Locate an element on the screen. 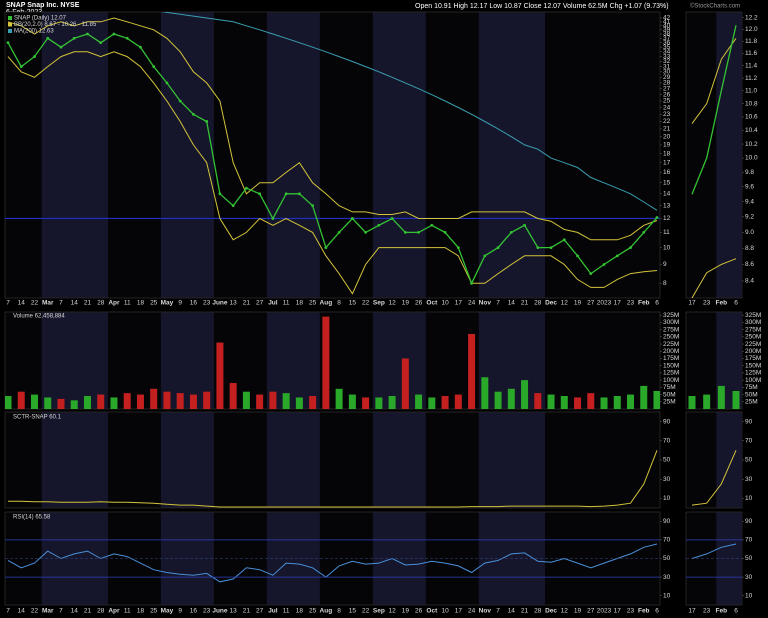 The height and width of the screenshot is (618, 768). y-tick-label: 10.2 is located at coordinates (751, 144).